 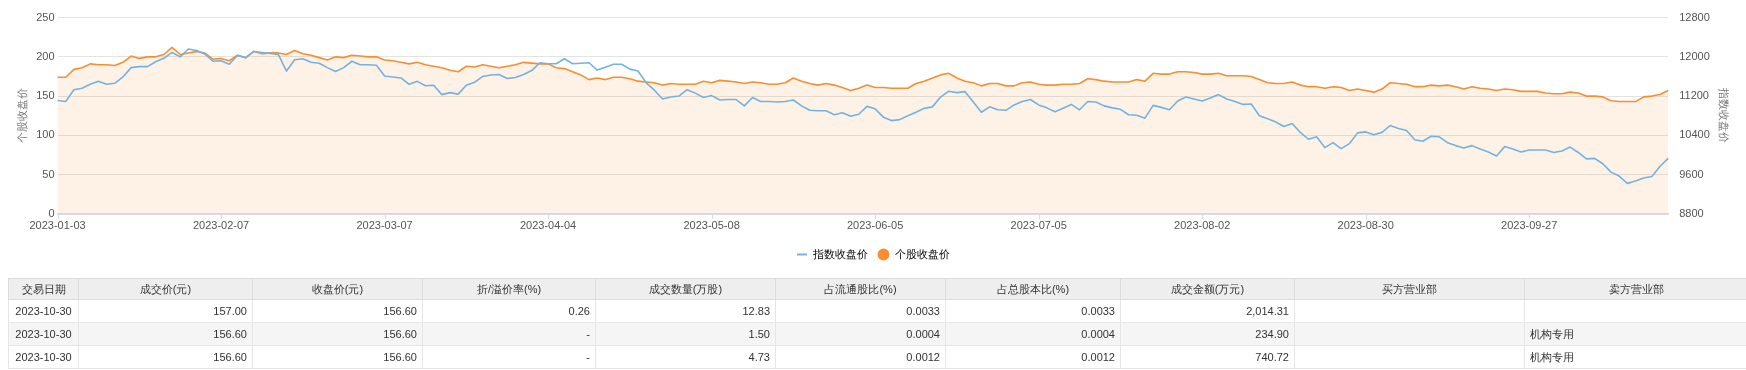 What do you see at coordinates (1724, 115) in the screenshot?
I see `y2-axis-title: 指数收盘价` at bounding box center [1724, 115].